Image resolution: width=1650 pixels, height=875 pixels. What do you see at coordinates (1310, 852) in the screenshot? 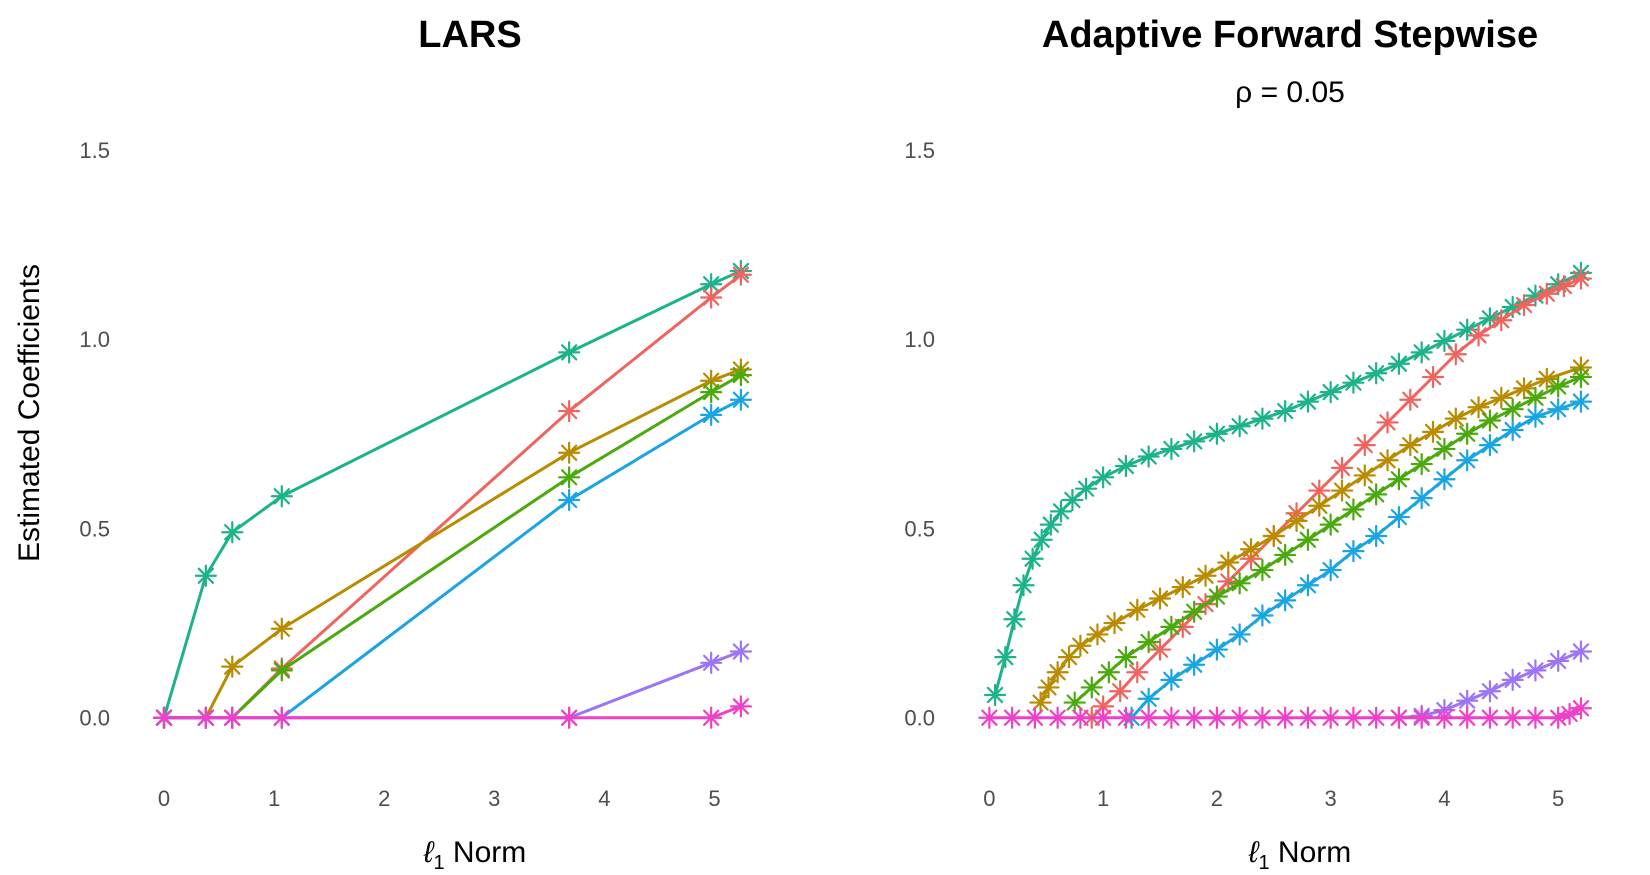
I see `afs-xlabel-rest: Norm` at bounding box center [1310, 852].